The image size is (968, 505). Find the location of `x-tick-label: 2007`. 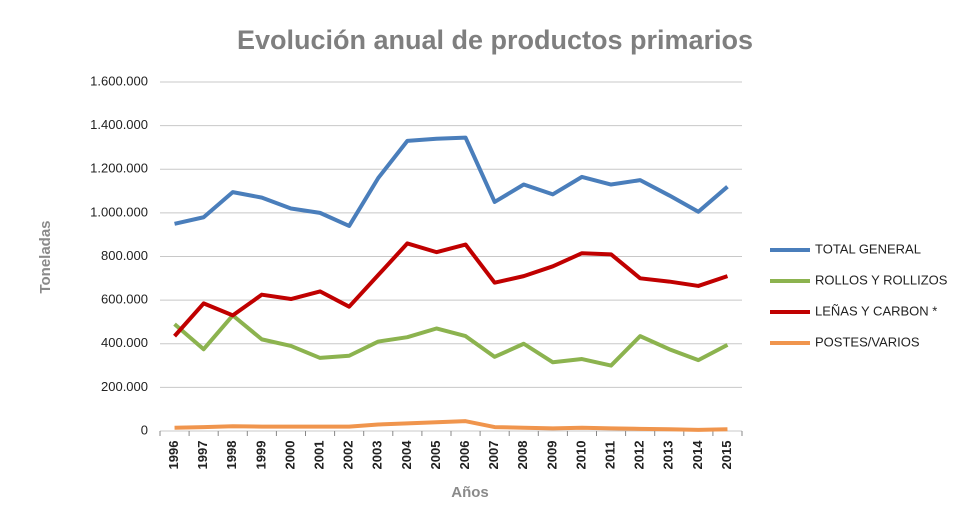

x-tick-label: 2007 is located at coordinates (493, 455).